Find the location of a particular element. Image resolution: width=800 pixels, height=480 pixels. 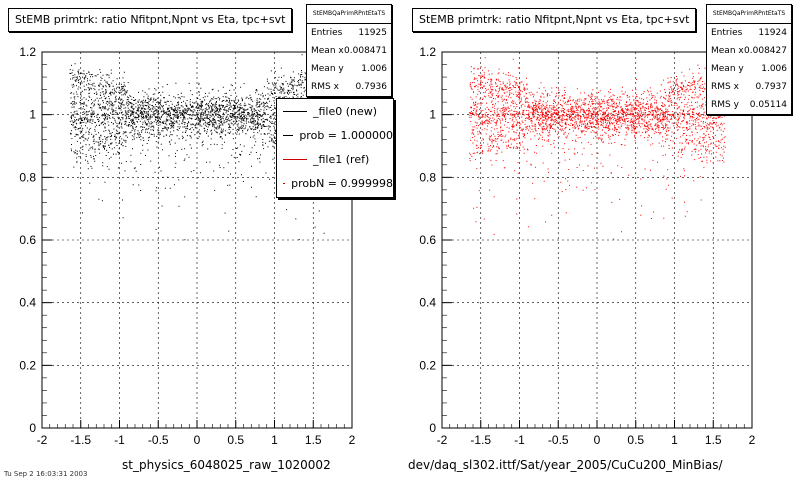

stats-label: RMS y is located at coordinates (725, 105).